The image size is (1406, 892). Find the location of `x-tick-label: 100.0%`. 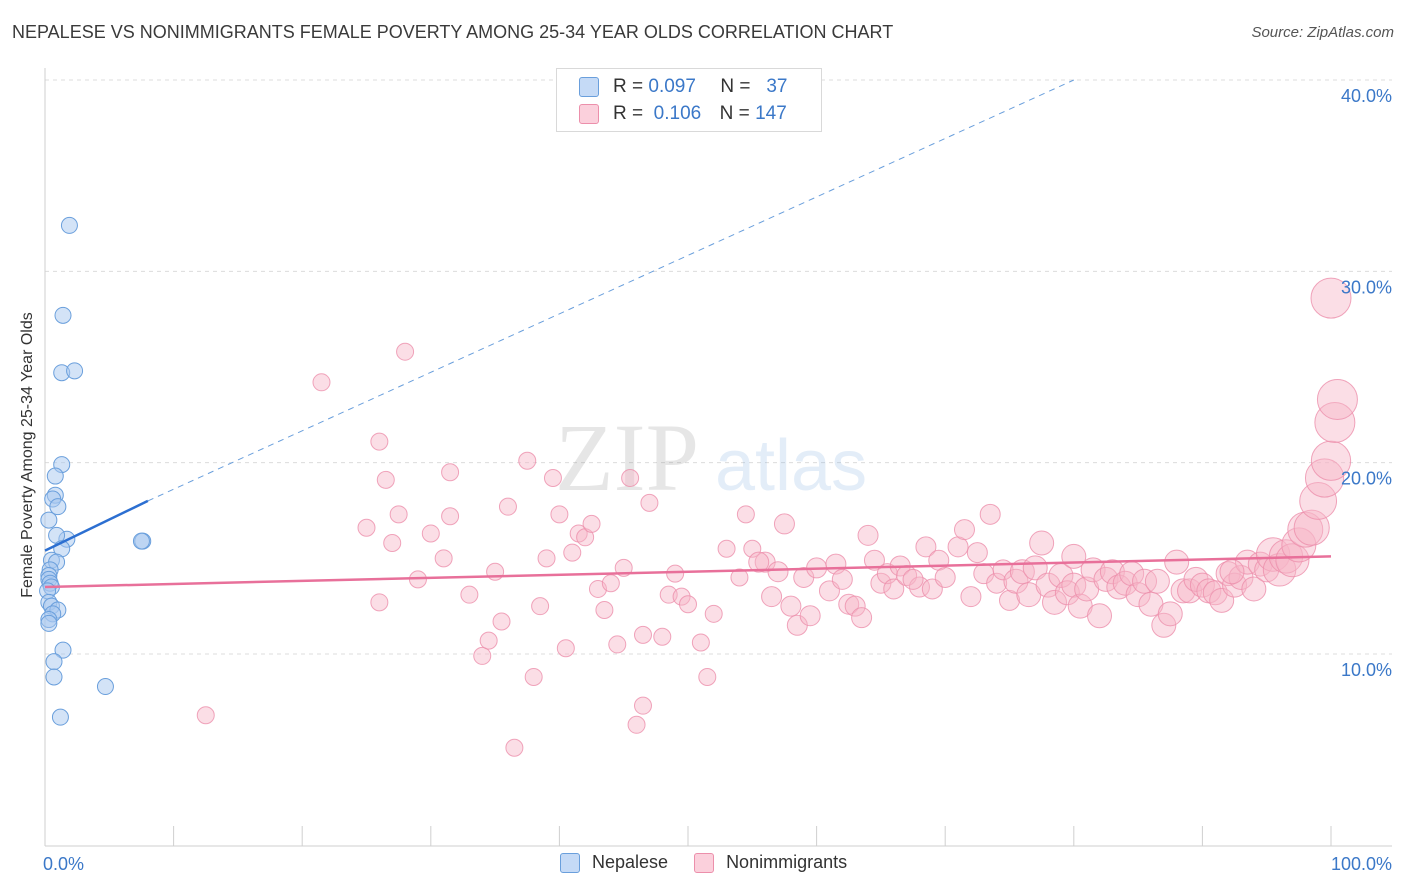

x-tick-label: 100.0% is located at coordinates (1361, 864).